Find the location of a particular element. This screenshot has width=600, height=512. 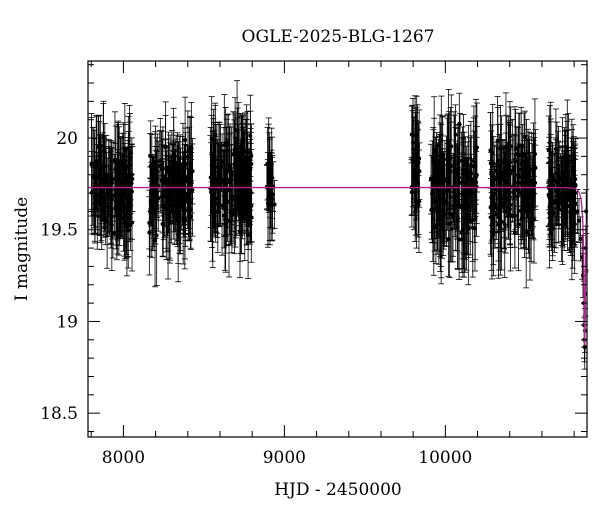

x-tick-label: 9000 is located at coordinates (284, 458).